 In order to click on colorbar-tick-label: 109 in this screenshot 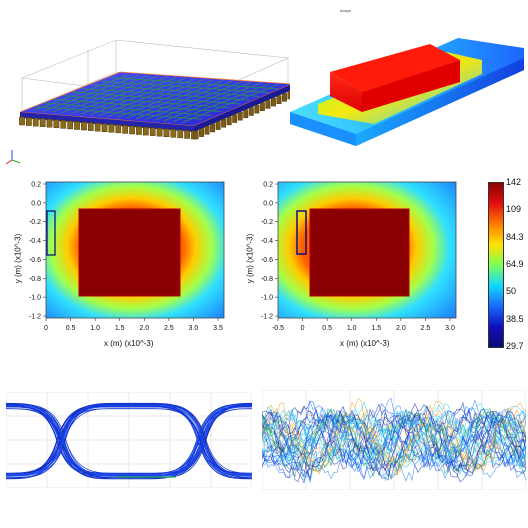, I will do `click(514, 209)`.